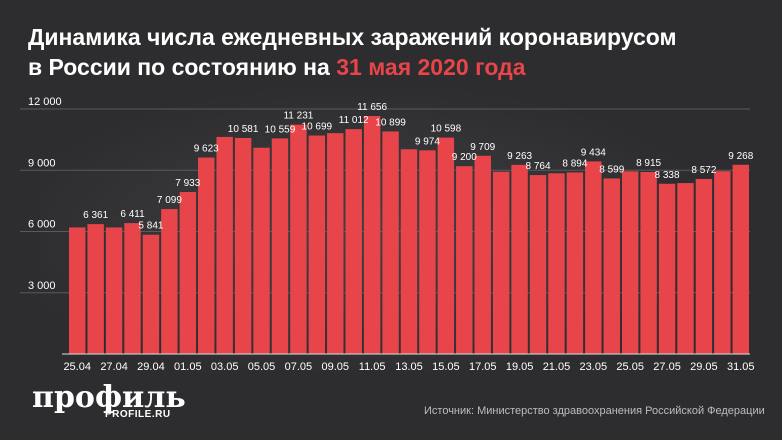 The height and width of the screenshot is (440, 782). What do you see at coordinates (109, 397) in the screenshot?
I see `profil-logo: профиль` at bounding box center [109, 397].